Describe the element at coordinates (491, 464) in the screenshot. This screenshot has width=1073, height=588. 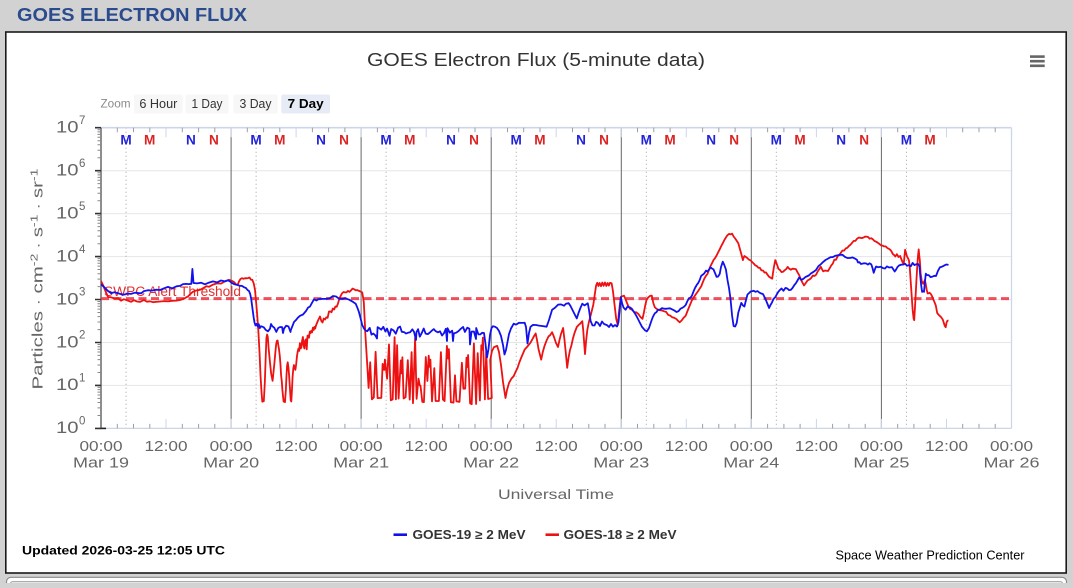
I see `svg-text: Mar 22` at that location.